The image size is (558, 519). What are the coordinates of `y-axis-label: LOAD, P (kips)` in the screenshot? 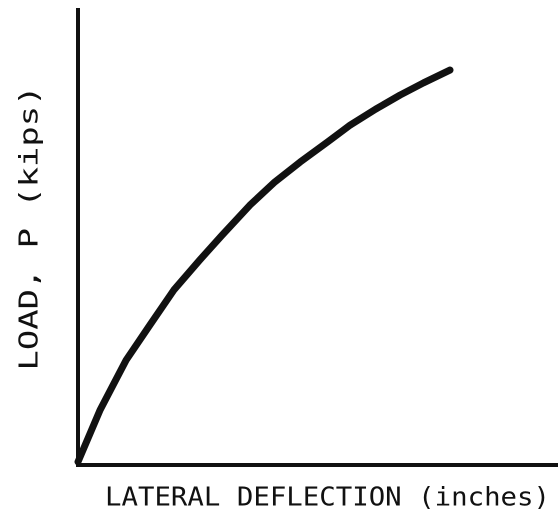 It's located at (30, 228).